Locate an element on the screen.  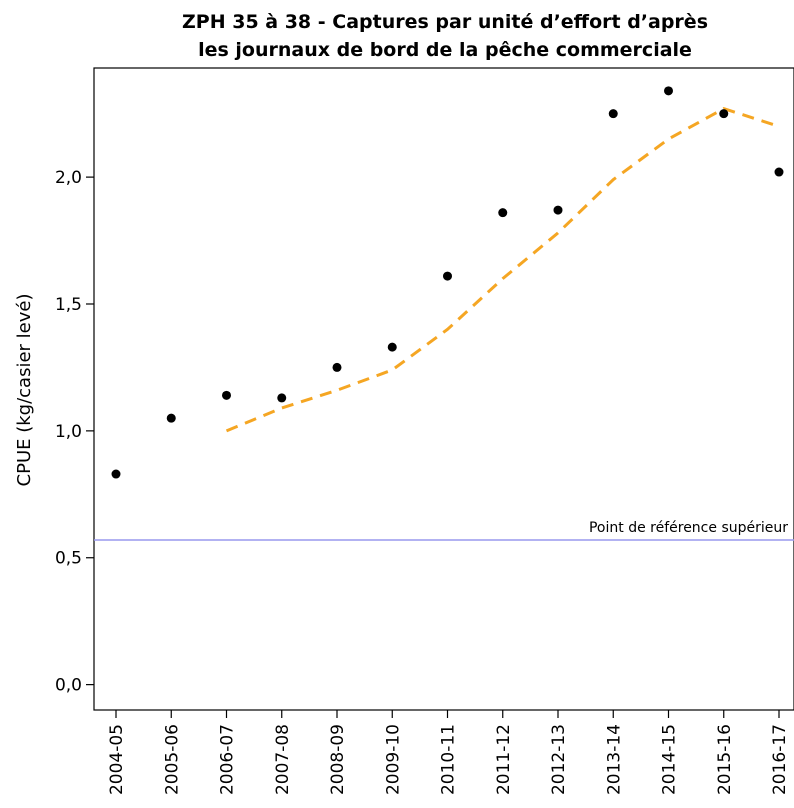
y-axis: 0,0 0,5 1,0 1,5 2,0 is located at coordinates (74, 432).